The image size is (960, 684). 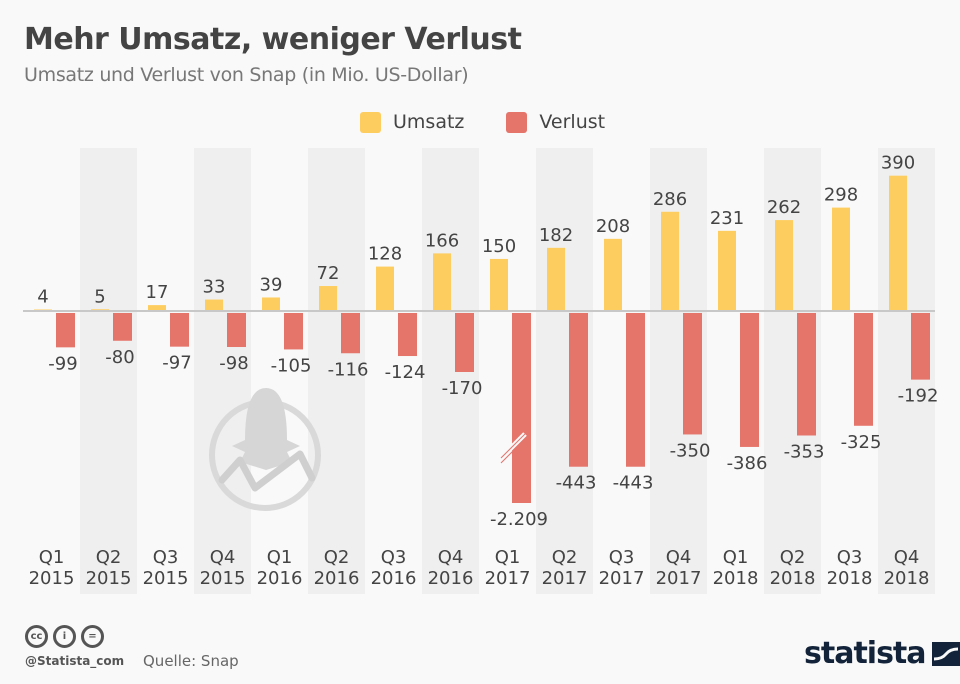 What do you see at coordinates (62, 363) in the screenshot?
I see `data-label-verlust: -99` at bounding box center [62, 363].